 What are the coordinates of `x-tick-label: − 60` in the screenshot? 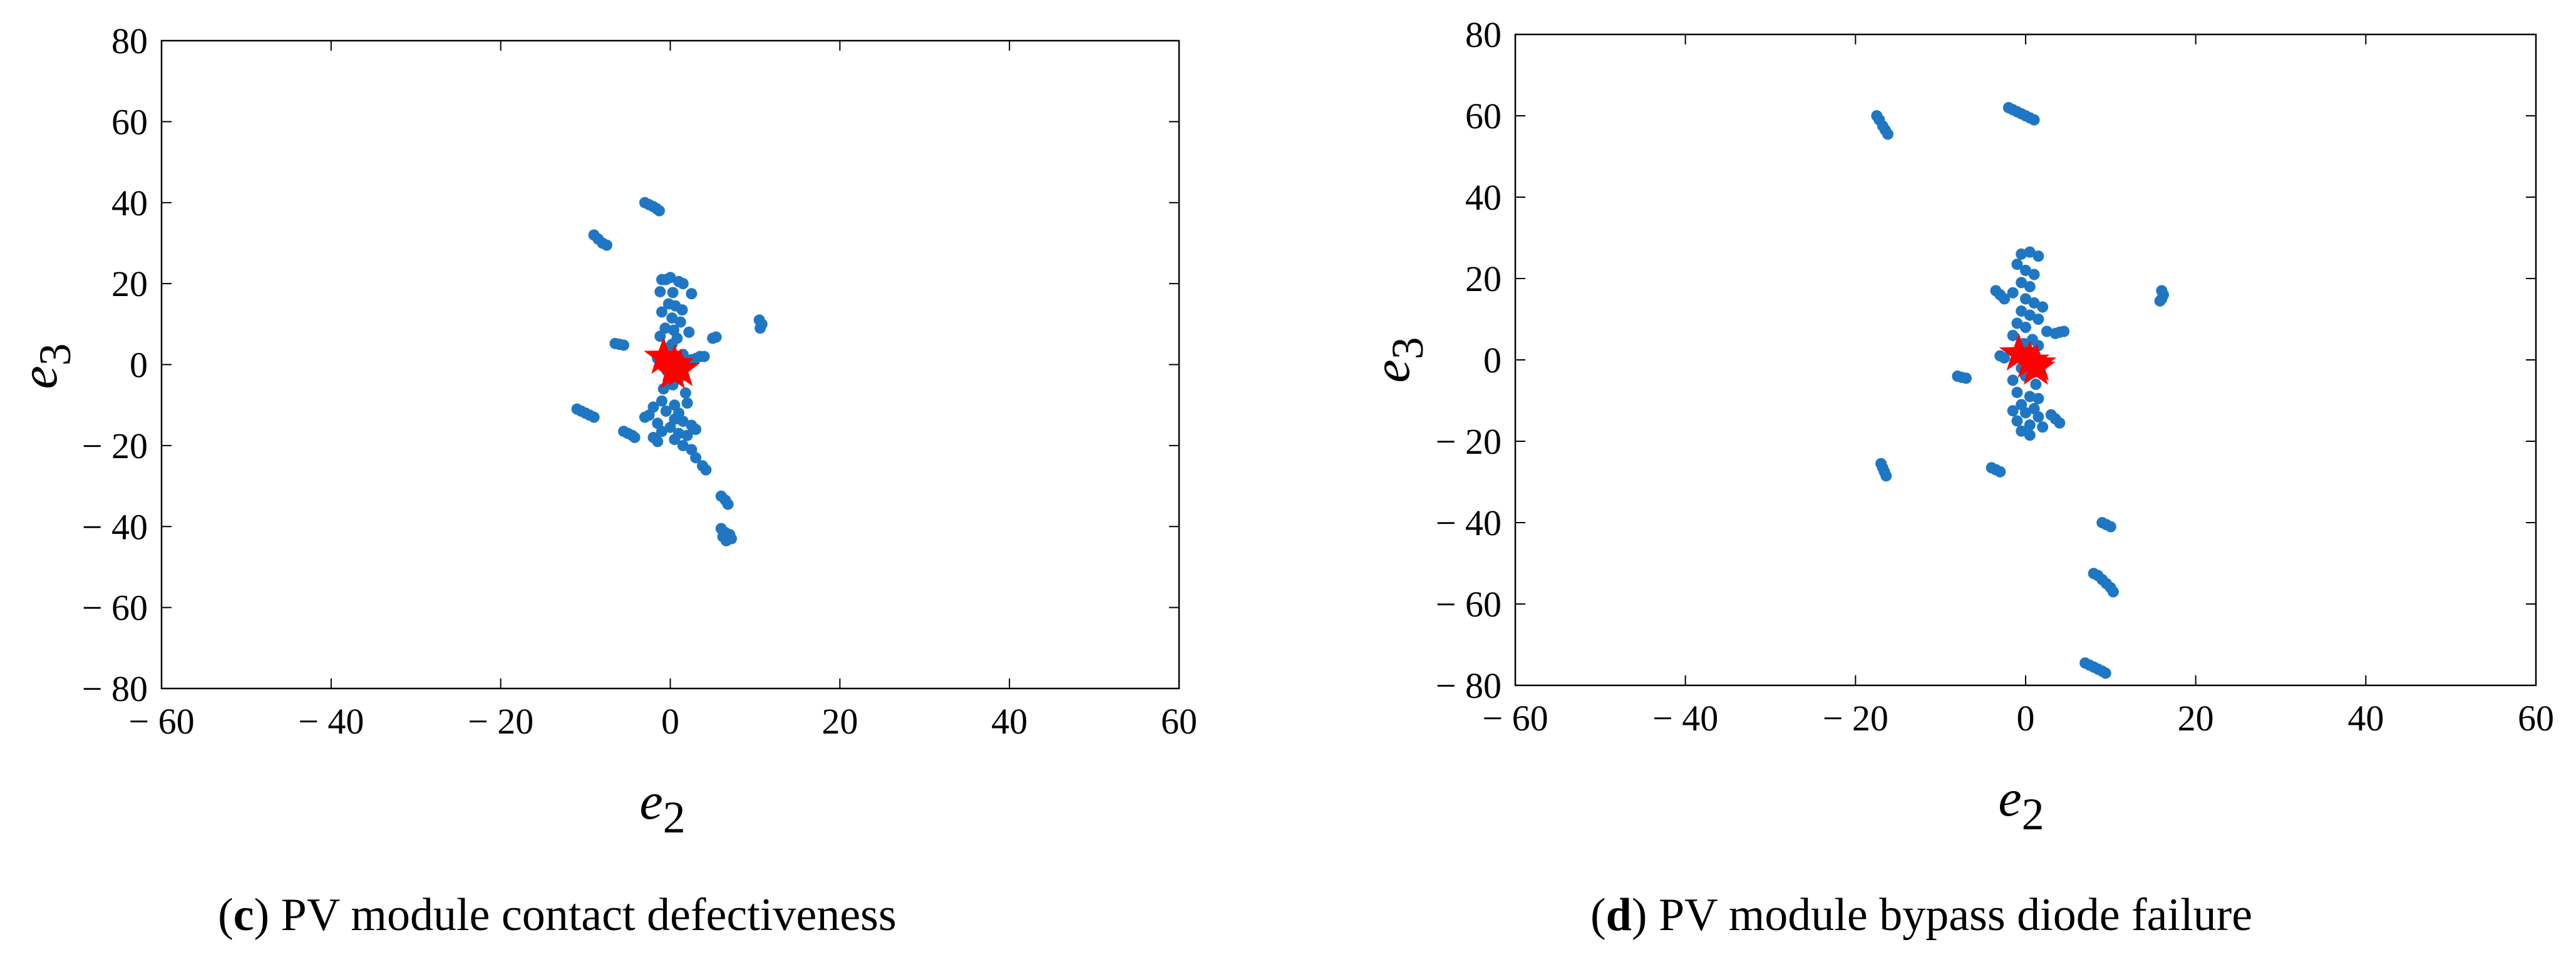 It's located at (161, 721).